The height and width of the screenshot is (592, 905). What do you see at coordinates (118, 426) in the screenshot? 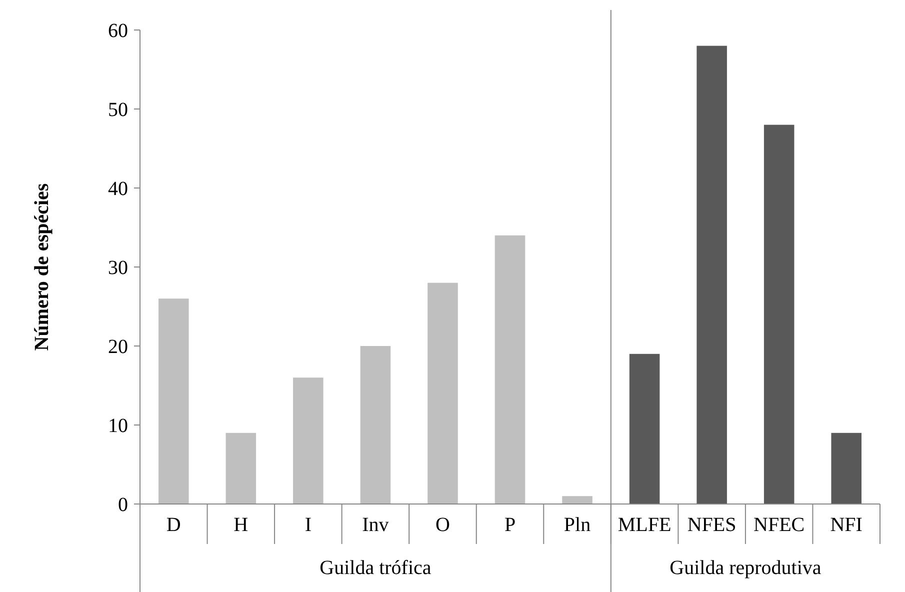
I see `y-tick-label: 10` at bounding box center [118, 426].